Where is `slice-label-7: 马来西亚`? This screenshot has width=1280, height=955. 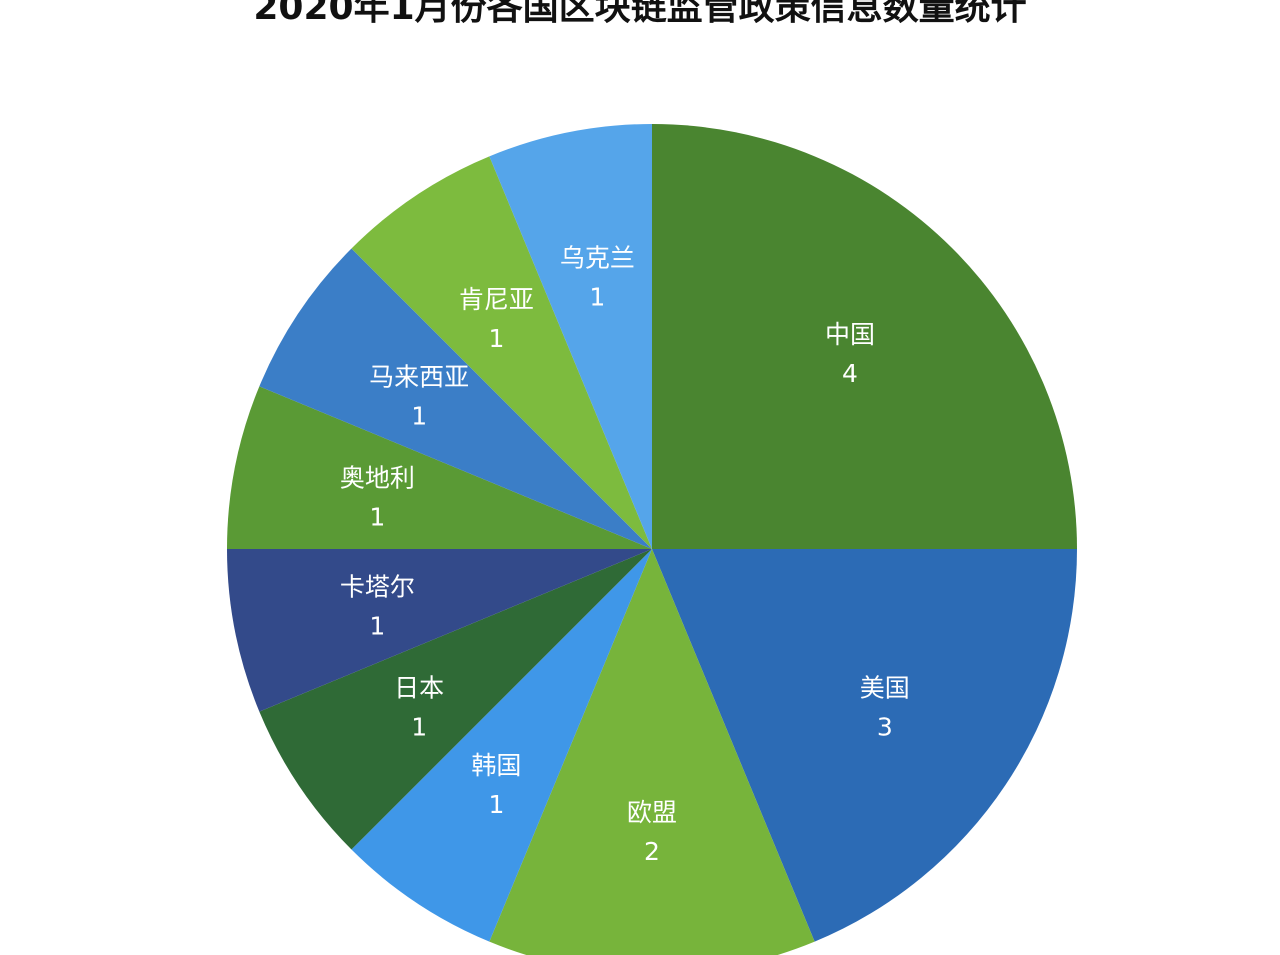
slice-label-7: 马来西亚 is located at coordinates (419, 376).